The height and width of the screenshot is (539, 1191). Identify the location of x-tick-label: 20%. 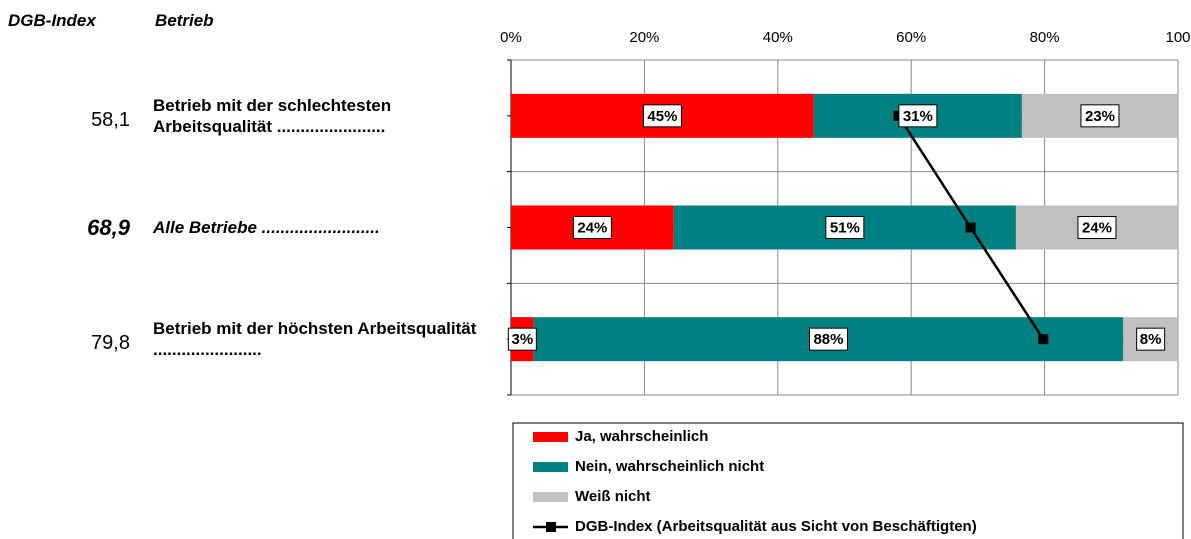
(644, 37).